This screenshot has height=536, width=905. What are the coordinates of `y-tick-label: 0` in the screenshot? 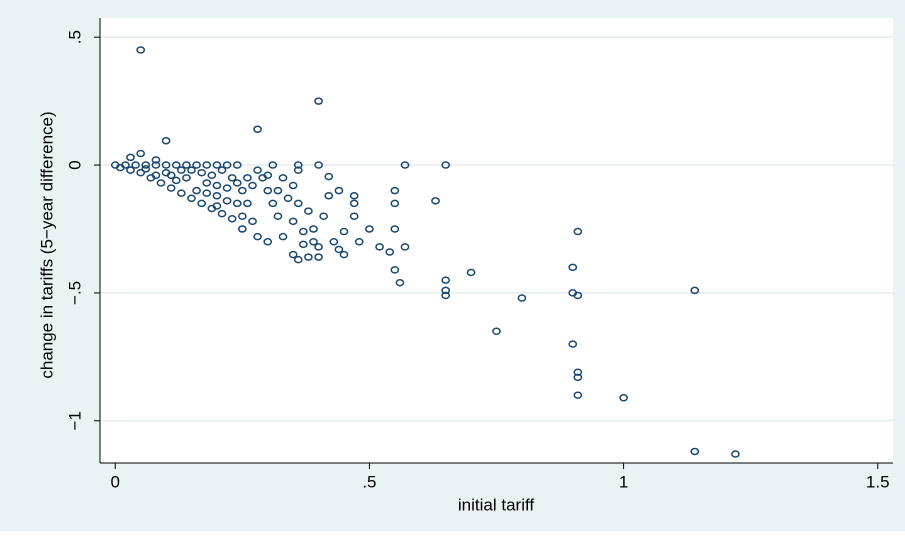 It's located at (74, 164).